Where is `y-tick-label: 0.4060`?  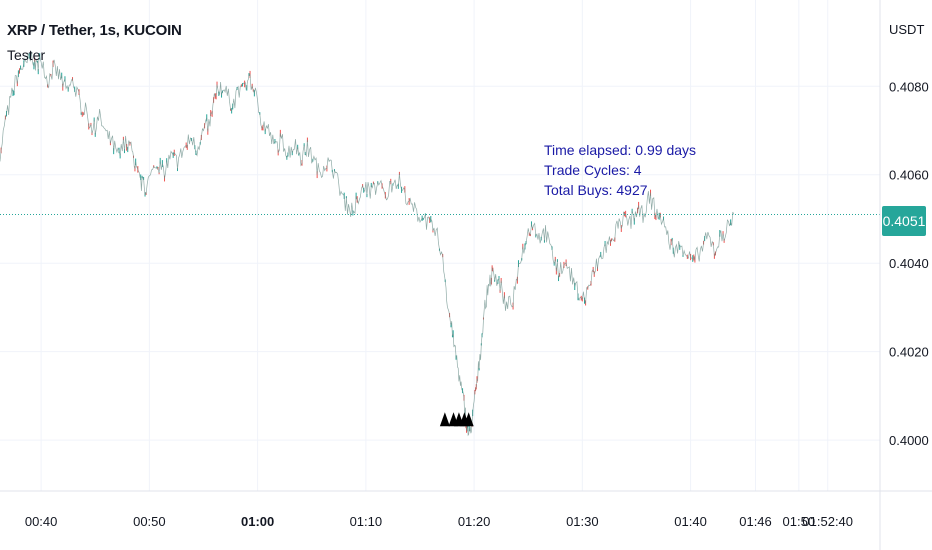
y-tick-label: 0.4060 is located at coordinates (909, 175).